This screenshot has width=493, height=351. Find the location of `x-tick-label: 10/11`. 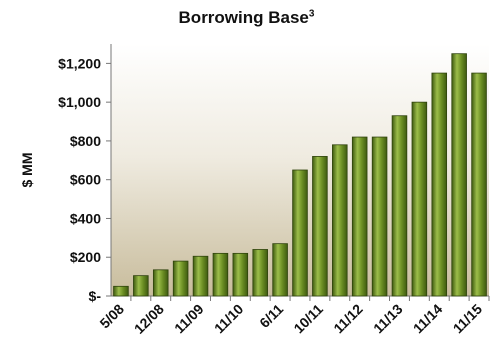

x-tick-label: 10/11 is located at coordinates (308, 319).